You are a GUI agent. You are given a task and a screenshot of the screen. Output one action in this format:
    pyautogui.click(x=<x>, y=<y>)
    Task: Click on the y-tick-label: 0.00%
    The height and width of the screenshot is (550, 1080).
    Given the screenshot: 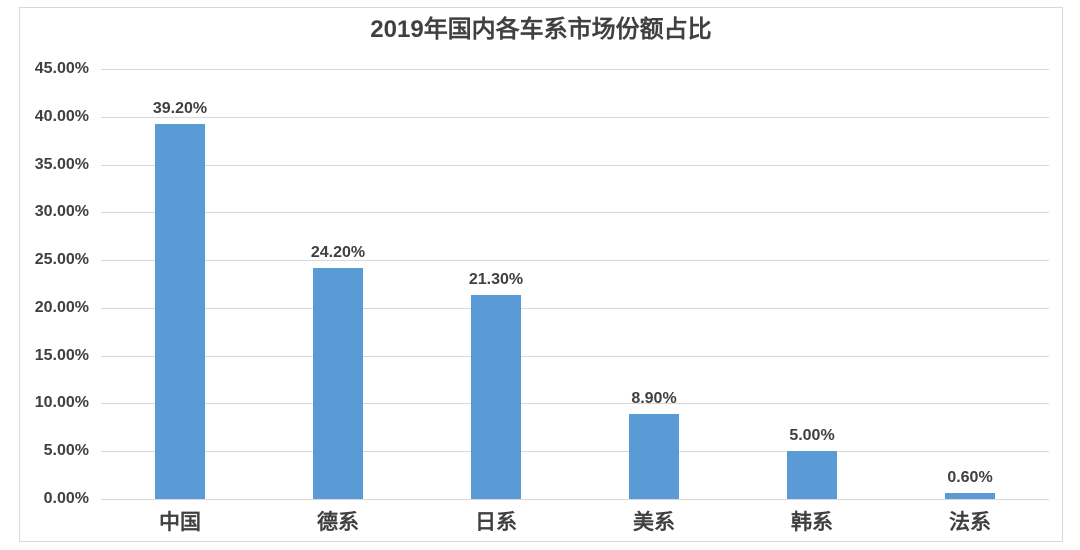 What is the action you would take?
    pyautogui.click(x=66, y=498)
    